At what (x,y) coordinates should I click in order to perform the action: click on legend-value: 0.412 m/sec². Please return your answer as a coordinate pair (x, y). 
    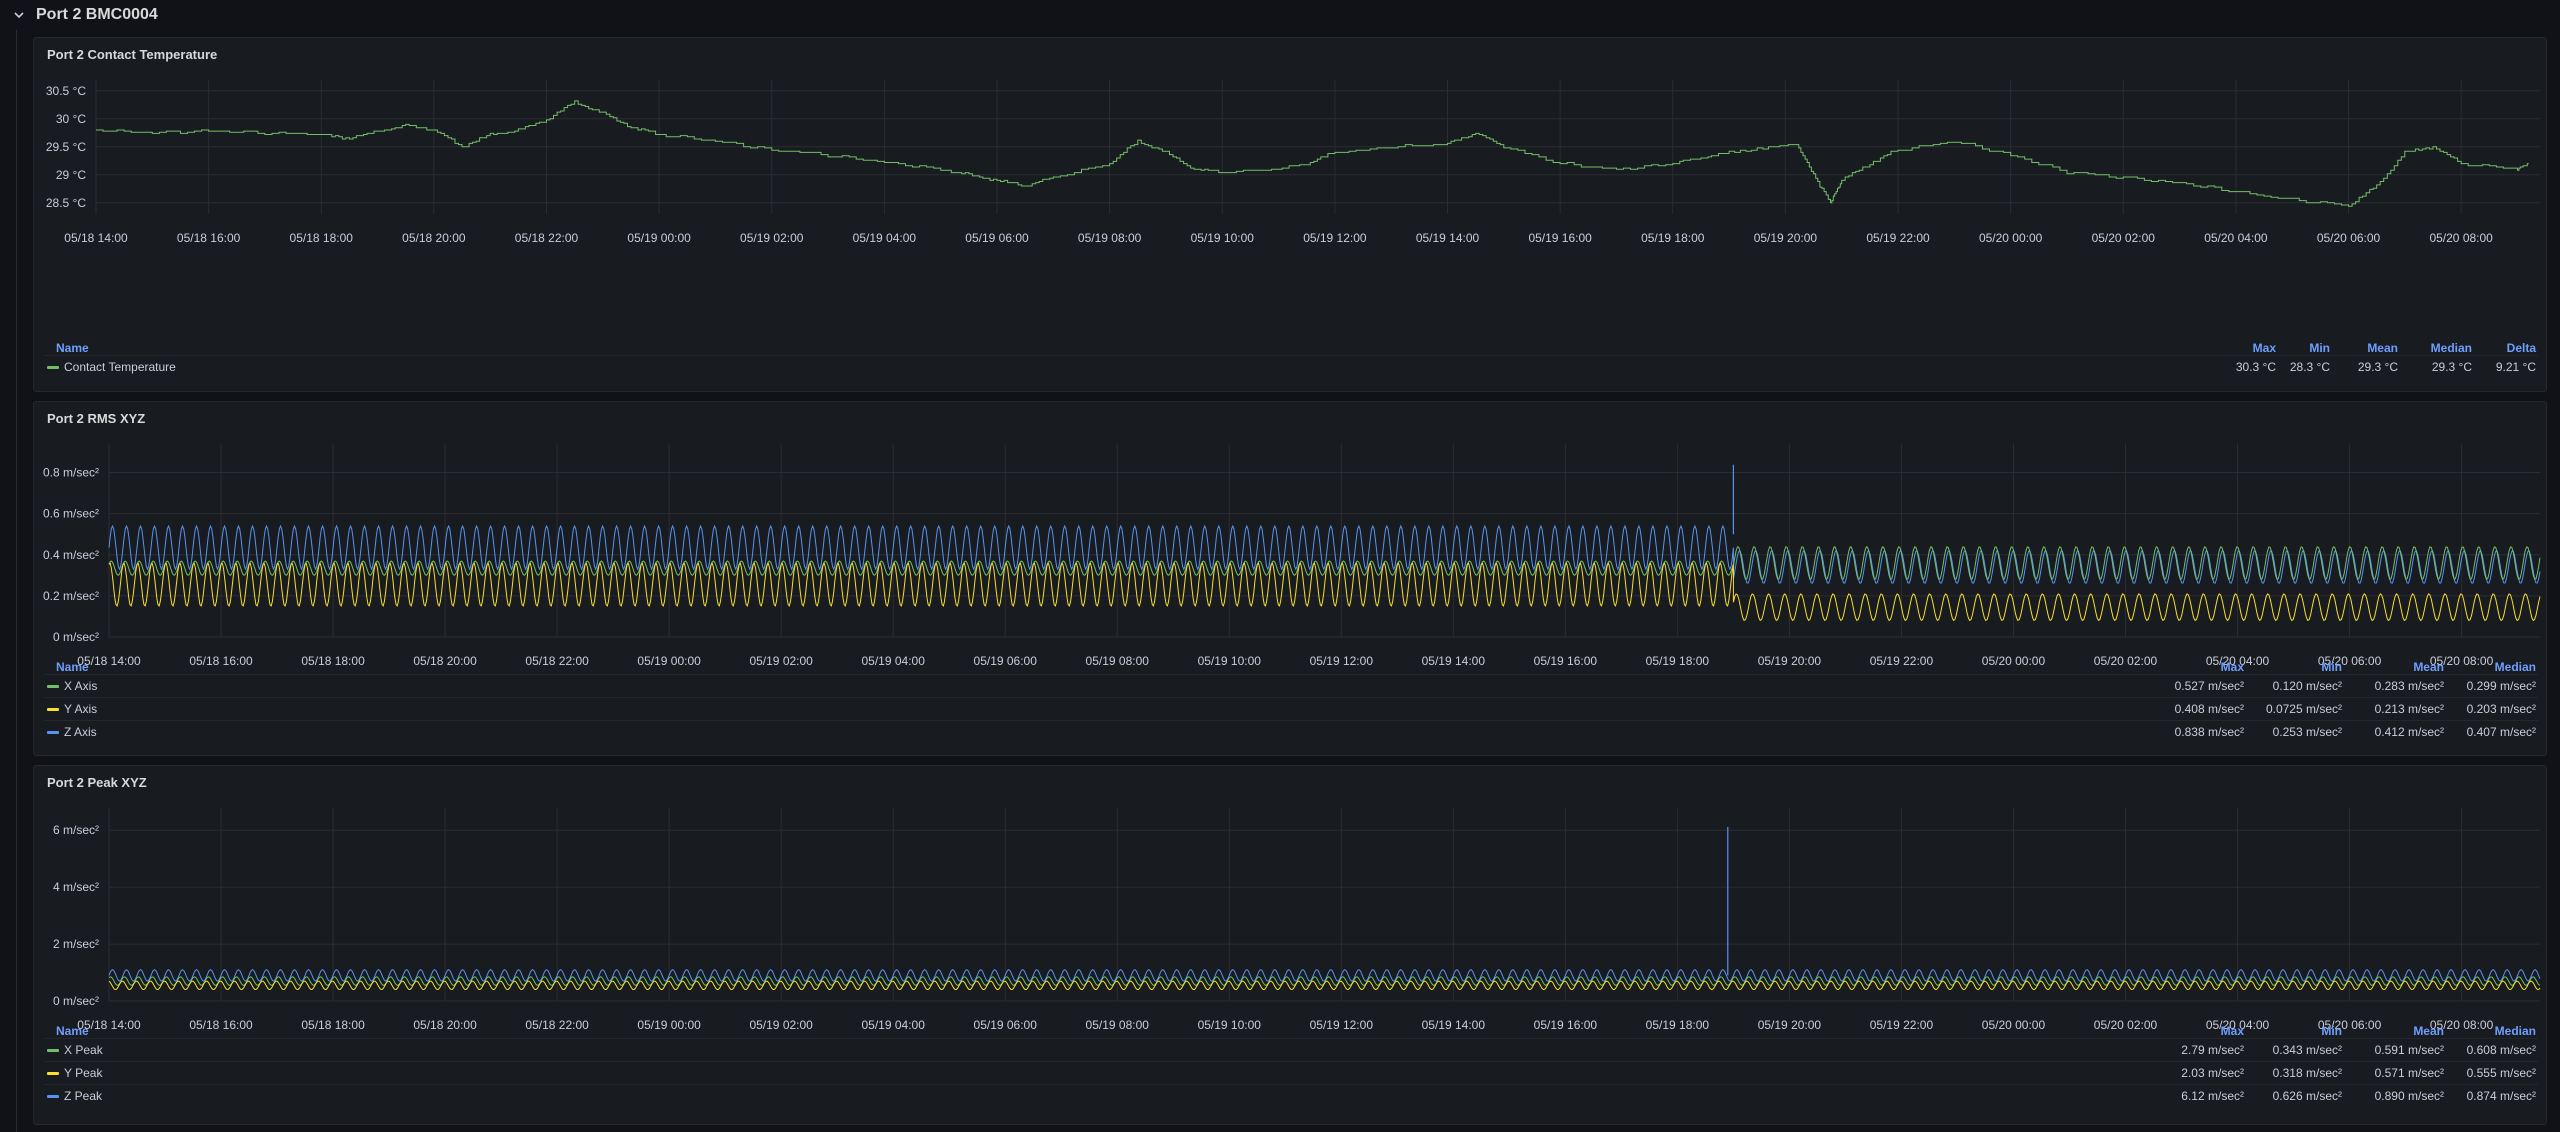
    Looking at the image, I should click on (2409, 732).